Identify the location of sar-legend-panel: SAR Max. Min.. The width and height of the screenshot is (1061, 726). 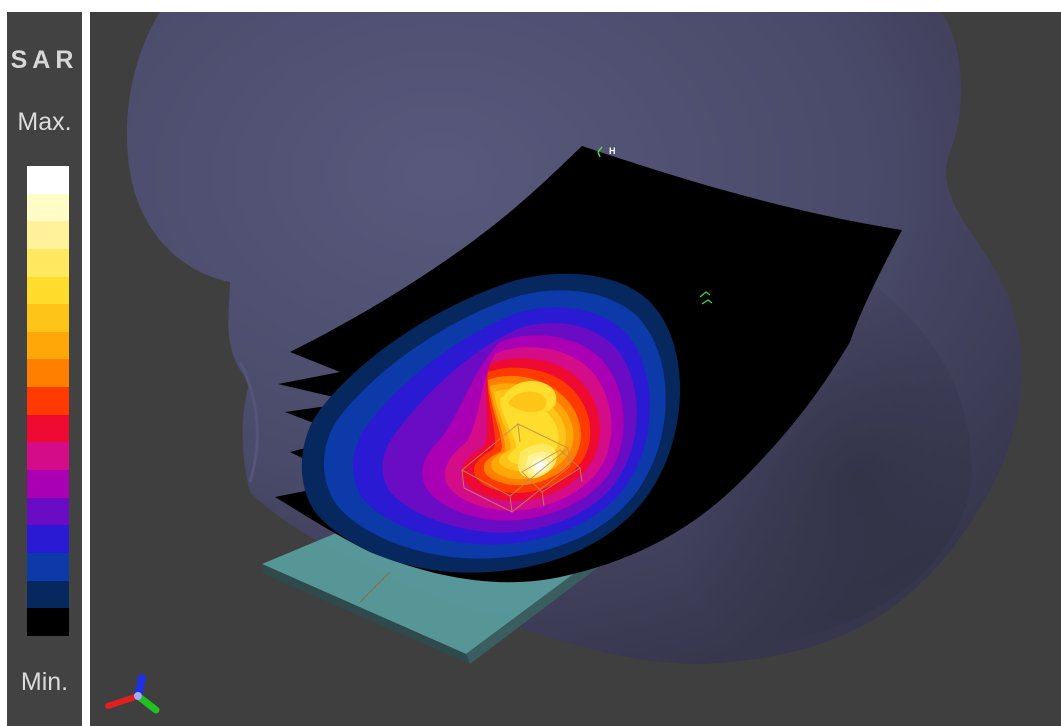
(44, 369).